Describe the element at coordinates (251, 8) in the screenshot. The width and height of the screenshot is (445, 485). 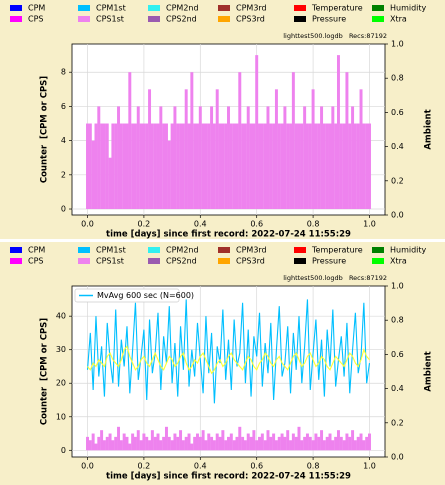
I see `legend-label: CPM3rd` at that location.